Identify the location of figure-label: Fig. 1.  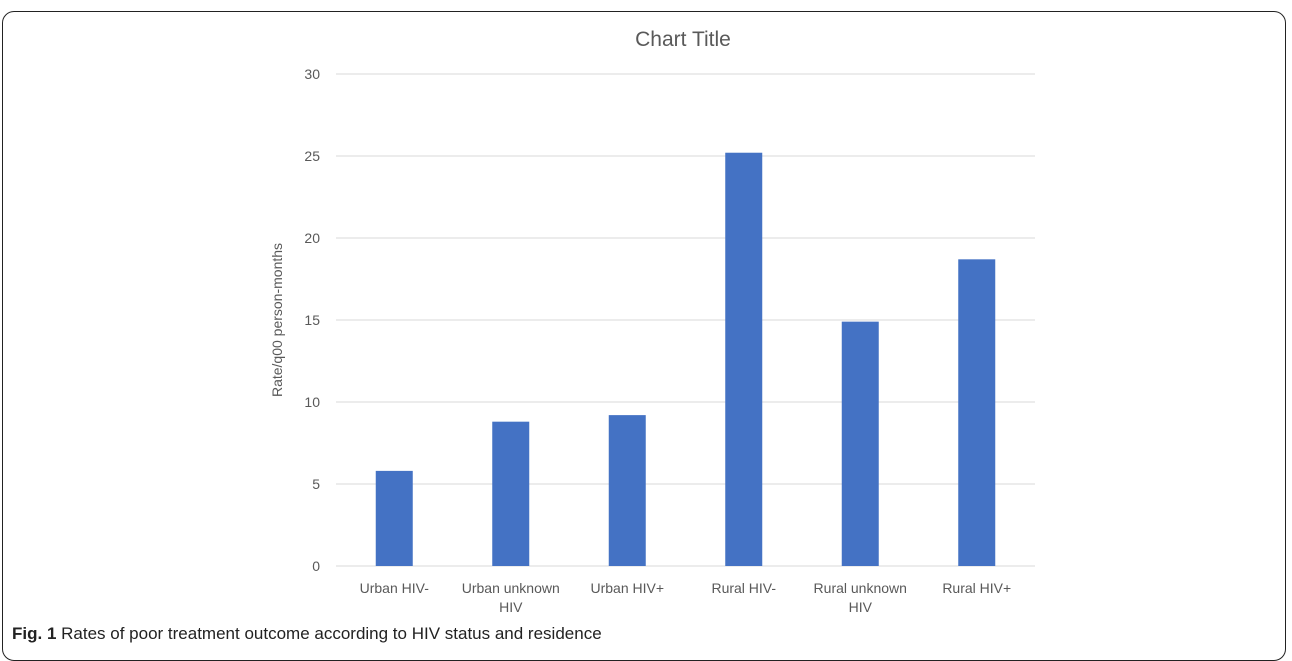
(34, 633).